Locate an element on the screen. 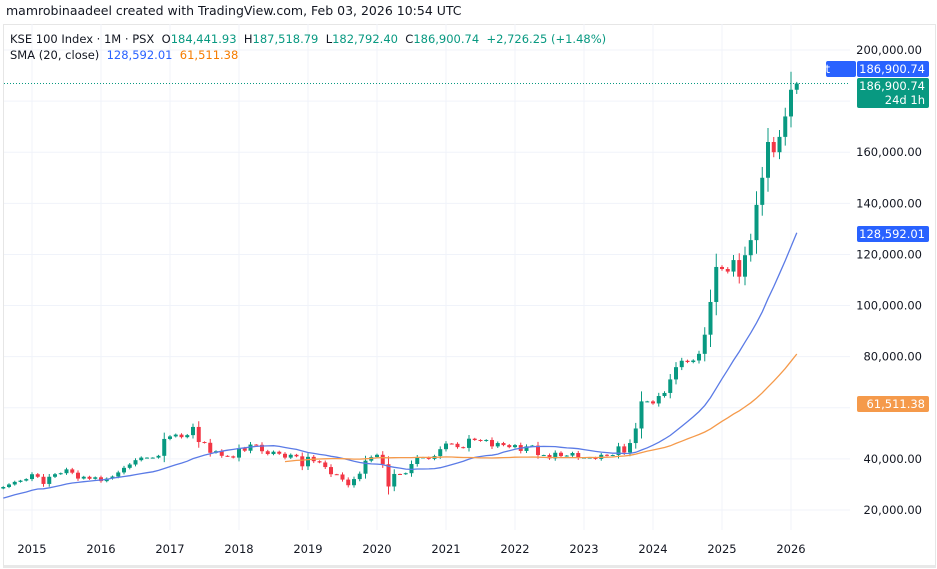 The width and height of the screenshot is (937, 569). last-price-tag-text: 24d 1h is located at coordinates (905, 100).